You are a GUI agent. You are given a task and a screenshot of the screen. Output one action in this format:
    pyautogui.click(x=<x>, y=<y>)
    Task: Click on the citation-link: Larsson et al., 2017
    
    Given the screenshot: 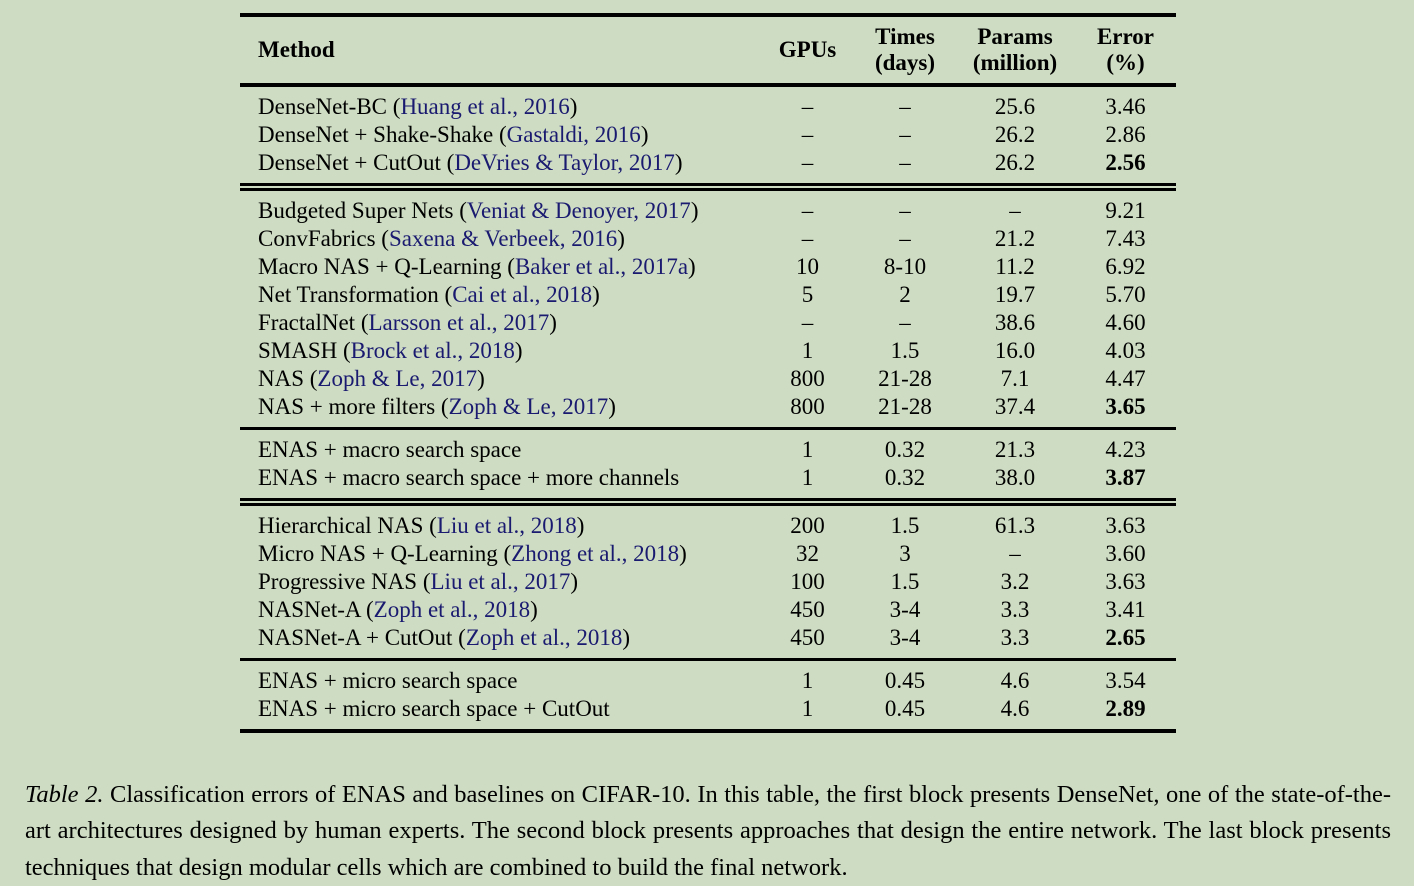 What is the action you would take?
    pyautogui.click(x=458, y=322)
    